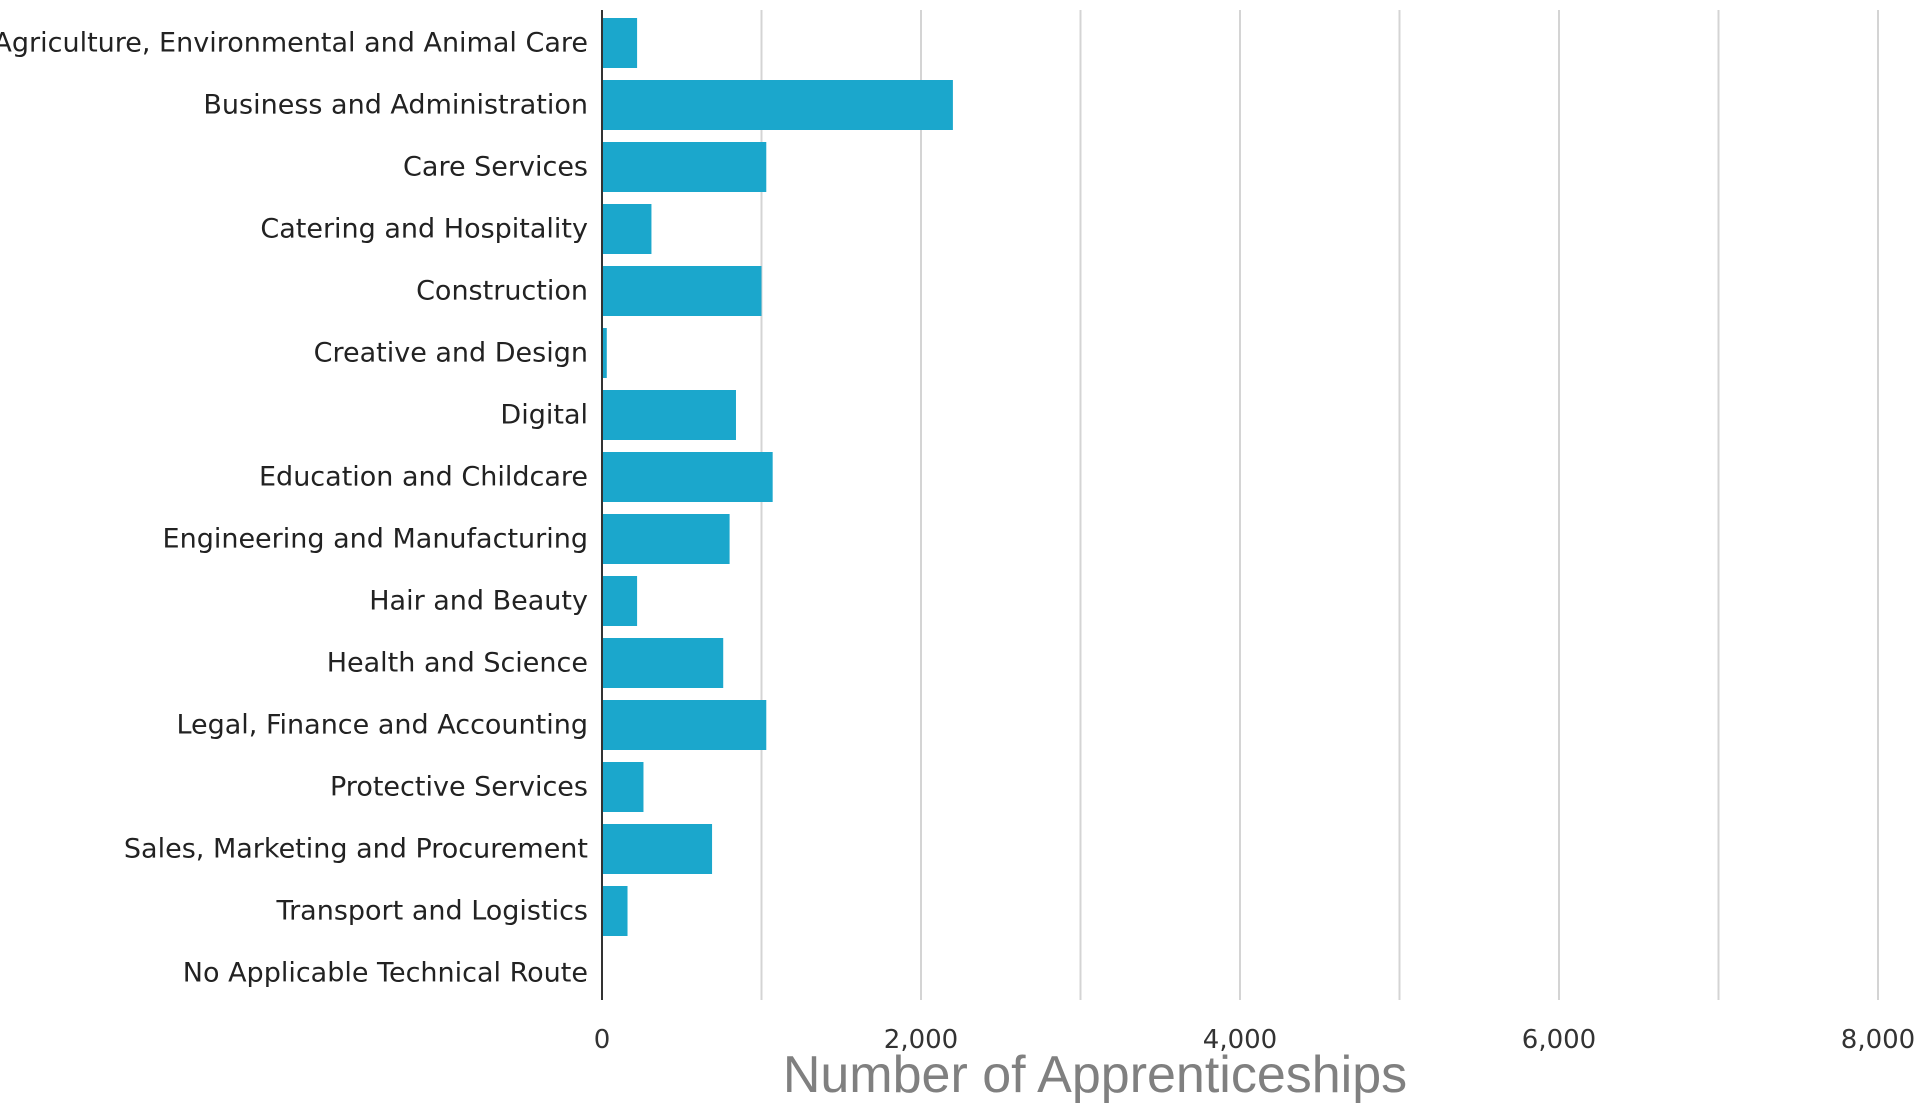 The width and height of the screenshot is (1919, 1116). I want to click on x-tick-labels: 0 2,000 4,000 6,000 8,000, so click(1254, 1040).